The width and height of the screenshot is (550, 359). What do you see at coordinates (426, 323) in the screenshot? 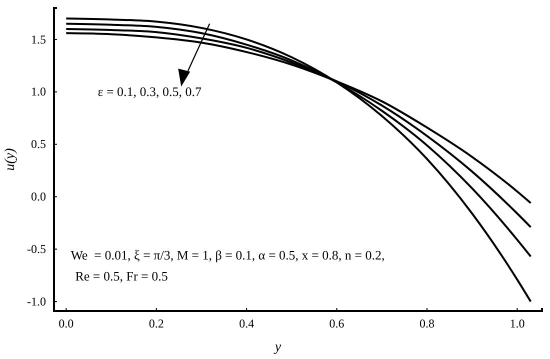
I see `x-tick-label: 0.8` at bounding box center [426, 323].